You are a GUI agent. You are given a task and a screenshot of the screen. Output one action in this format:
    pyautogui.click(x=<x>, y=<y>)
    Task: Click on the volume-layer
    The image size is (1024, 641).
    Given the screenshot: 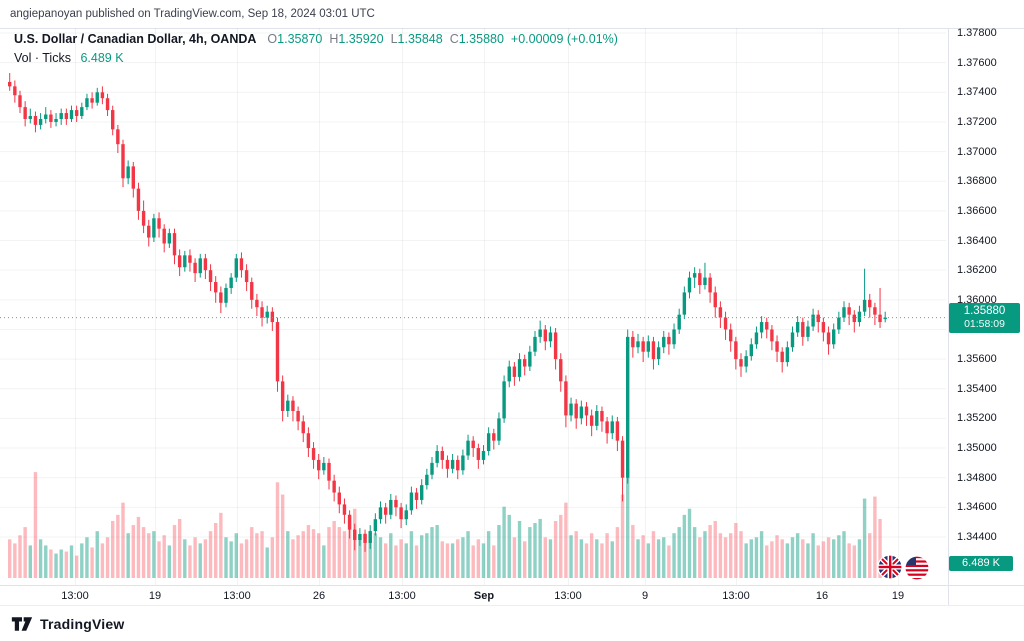 What is the action you would take?
    pyautogui.click(x=447, y=524)
    